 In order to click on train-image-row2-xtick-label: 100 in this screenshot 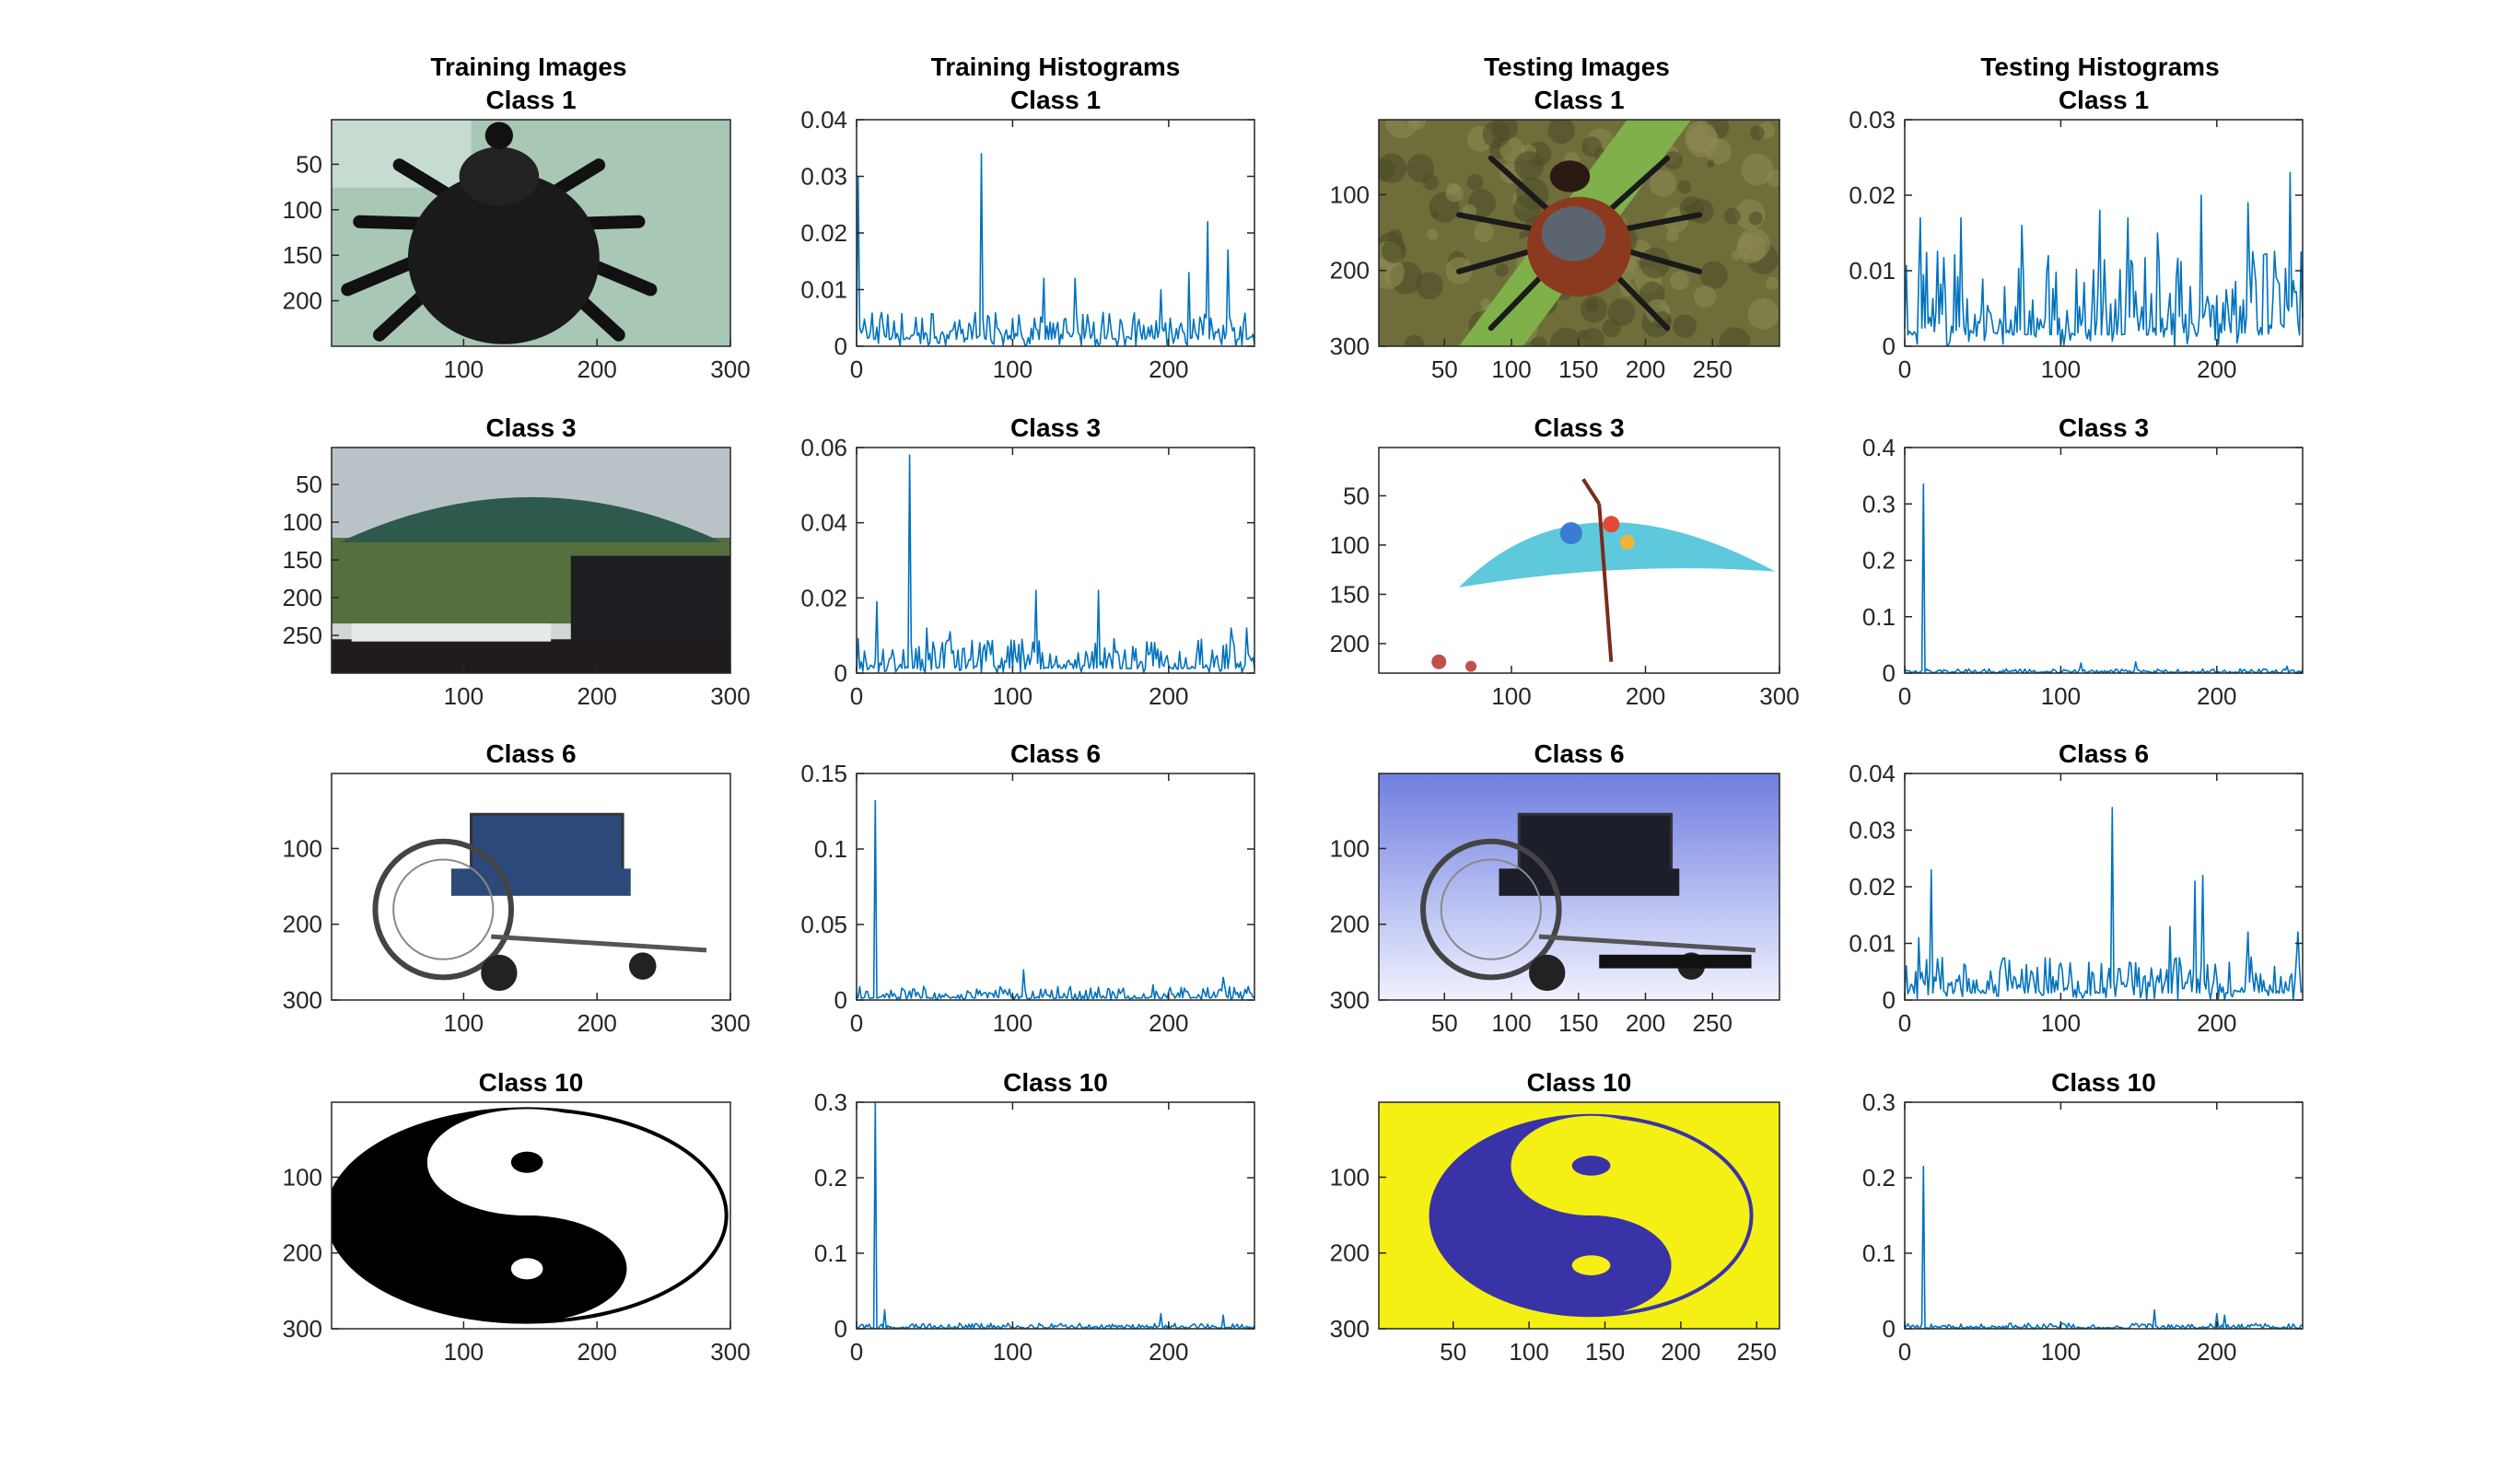, I will do `click(464, 696)`.